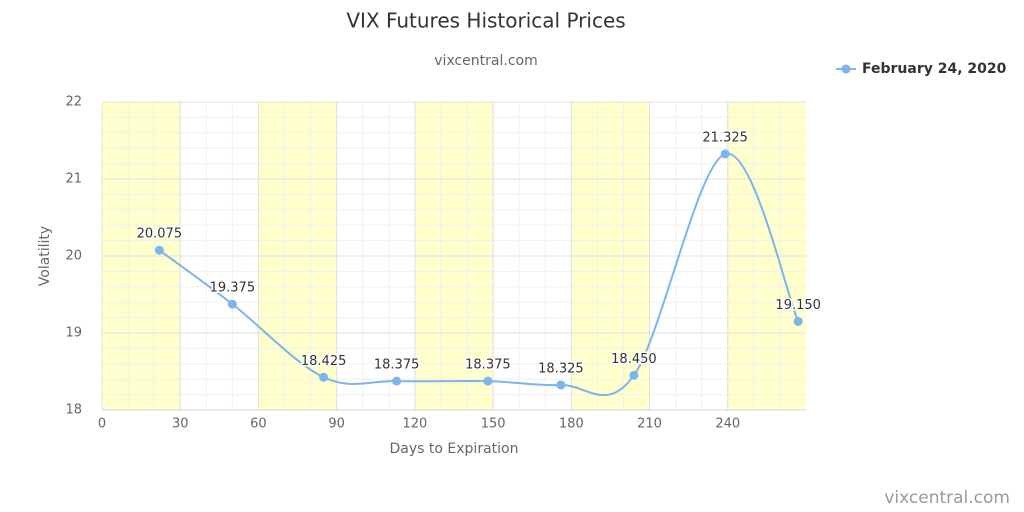 The image size is (1024, 512). Describe the element at coordinates (846, 69) in the screenshot. I see `legend-symbol` at that location.